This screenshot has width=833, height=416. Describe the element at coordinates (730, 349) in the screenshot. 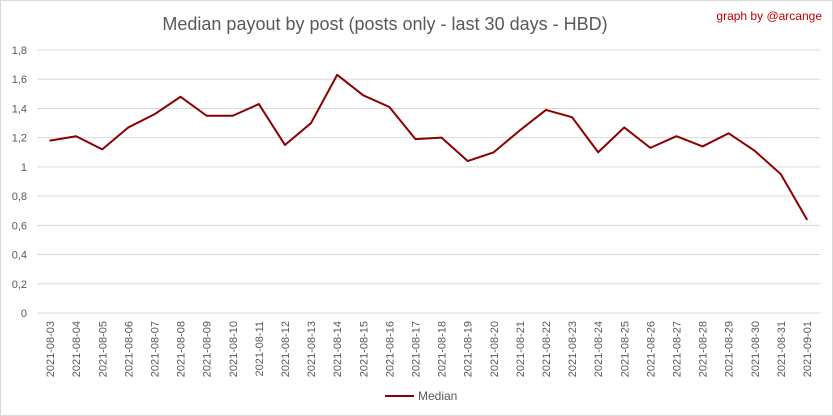

I see `x-tick-label: 2021-08-29` at that location.